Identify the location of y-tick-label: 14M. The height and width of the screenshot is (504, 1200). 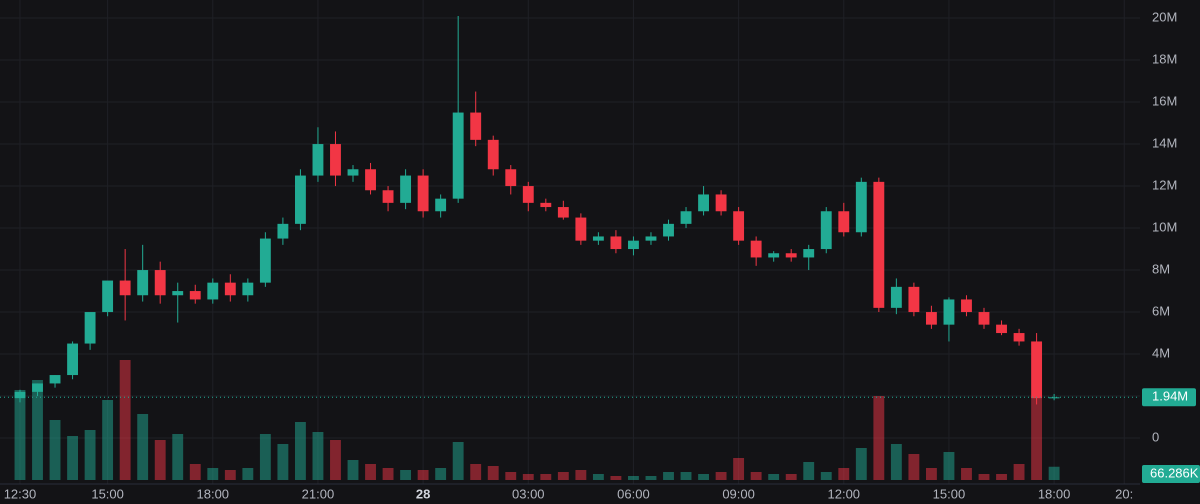
(1164, 142).